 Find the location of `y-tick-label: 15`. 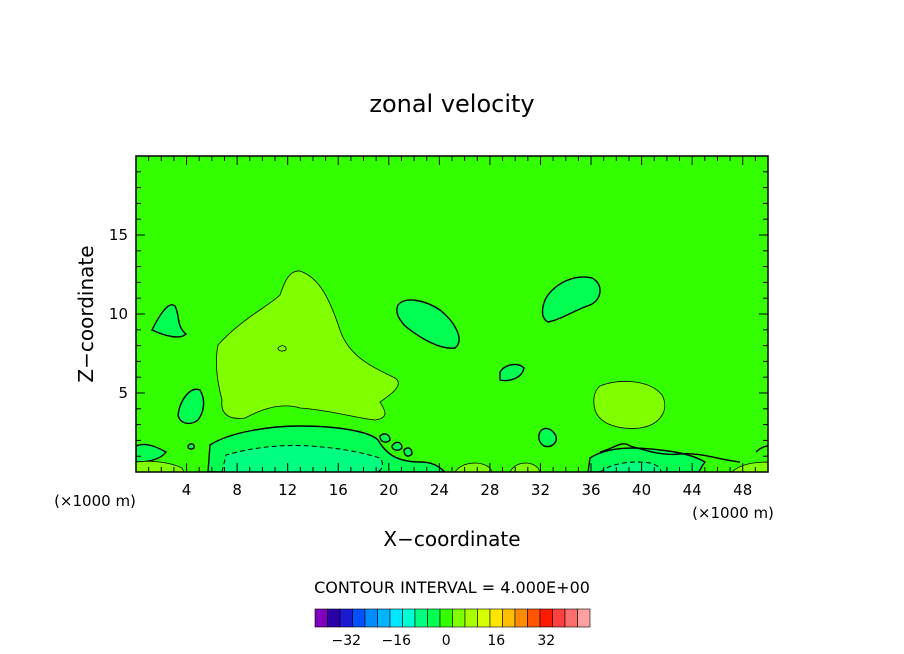

y-tick-label: 15 is located at coordinates (118, 235).